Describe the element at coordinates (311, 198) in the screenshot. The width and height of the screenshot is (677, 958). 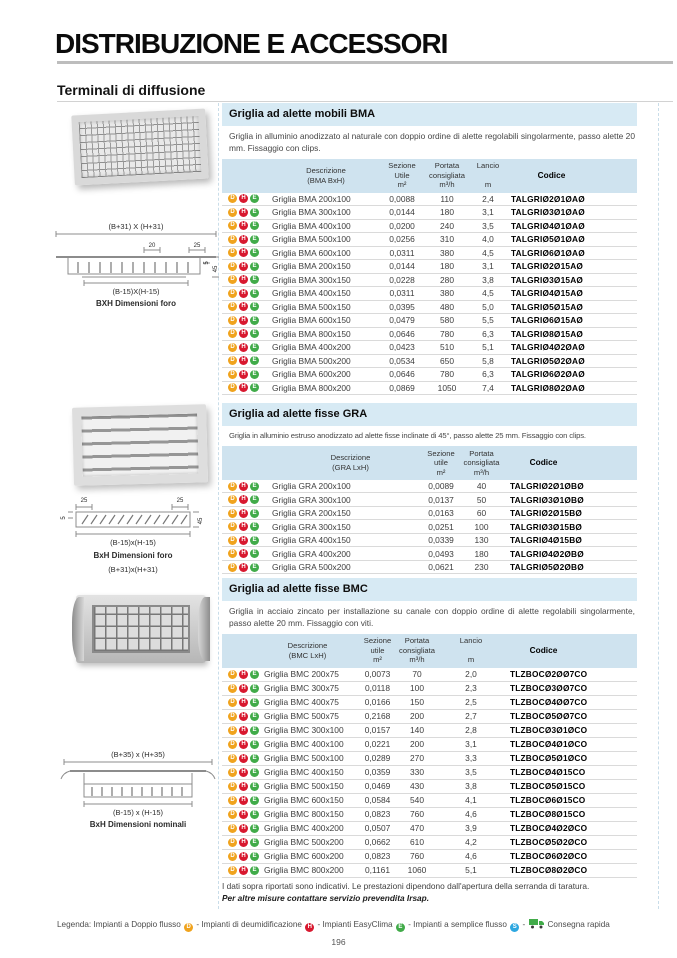
I see `cell-desc: Griglia BMA 200x100` at that location.